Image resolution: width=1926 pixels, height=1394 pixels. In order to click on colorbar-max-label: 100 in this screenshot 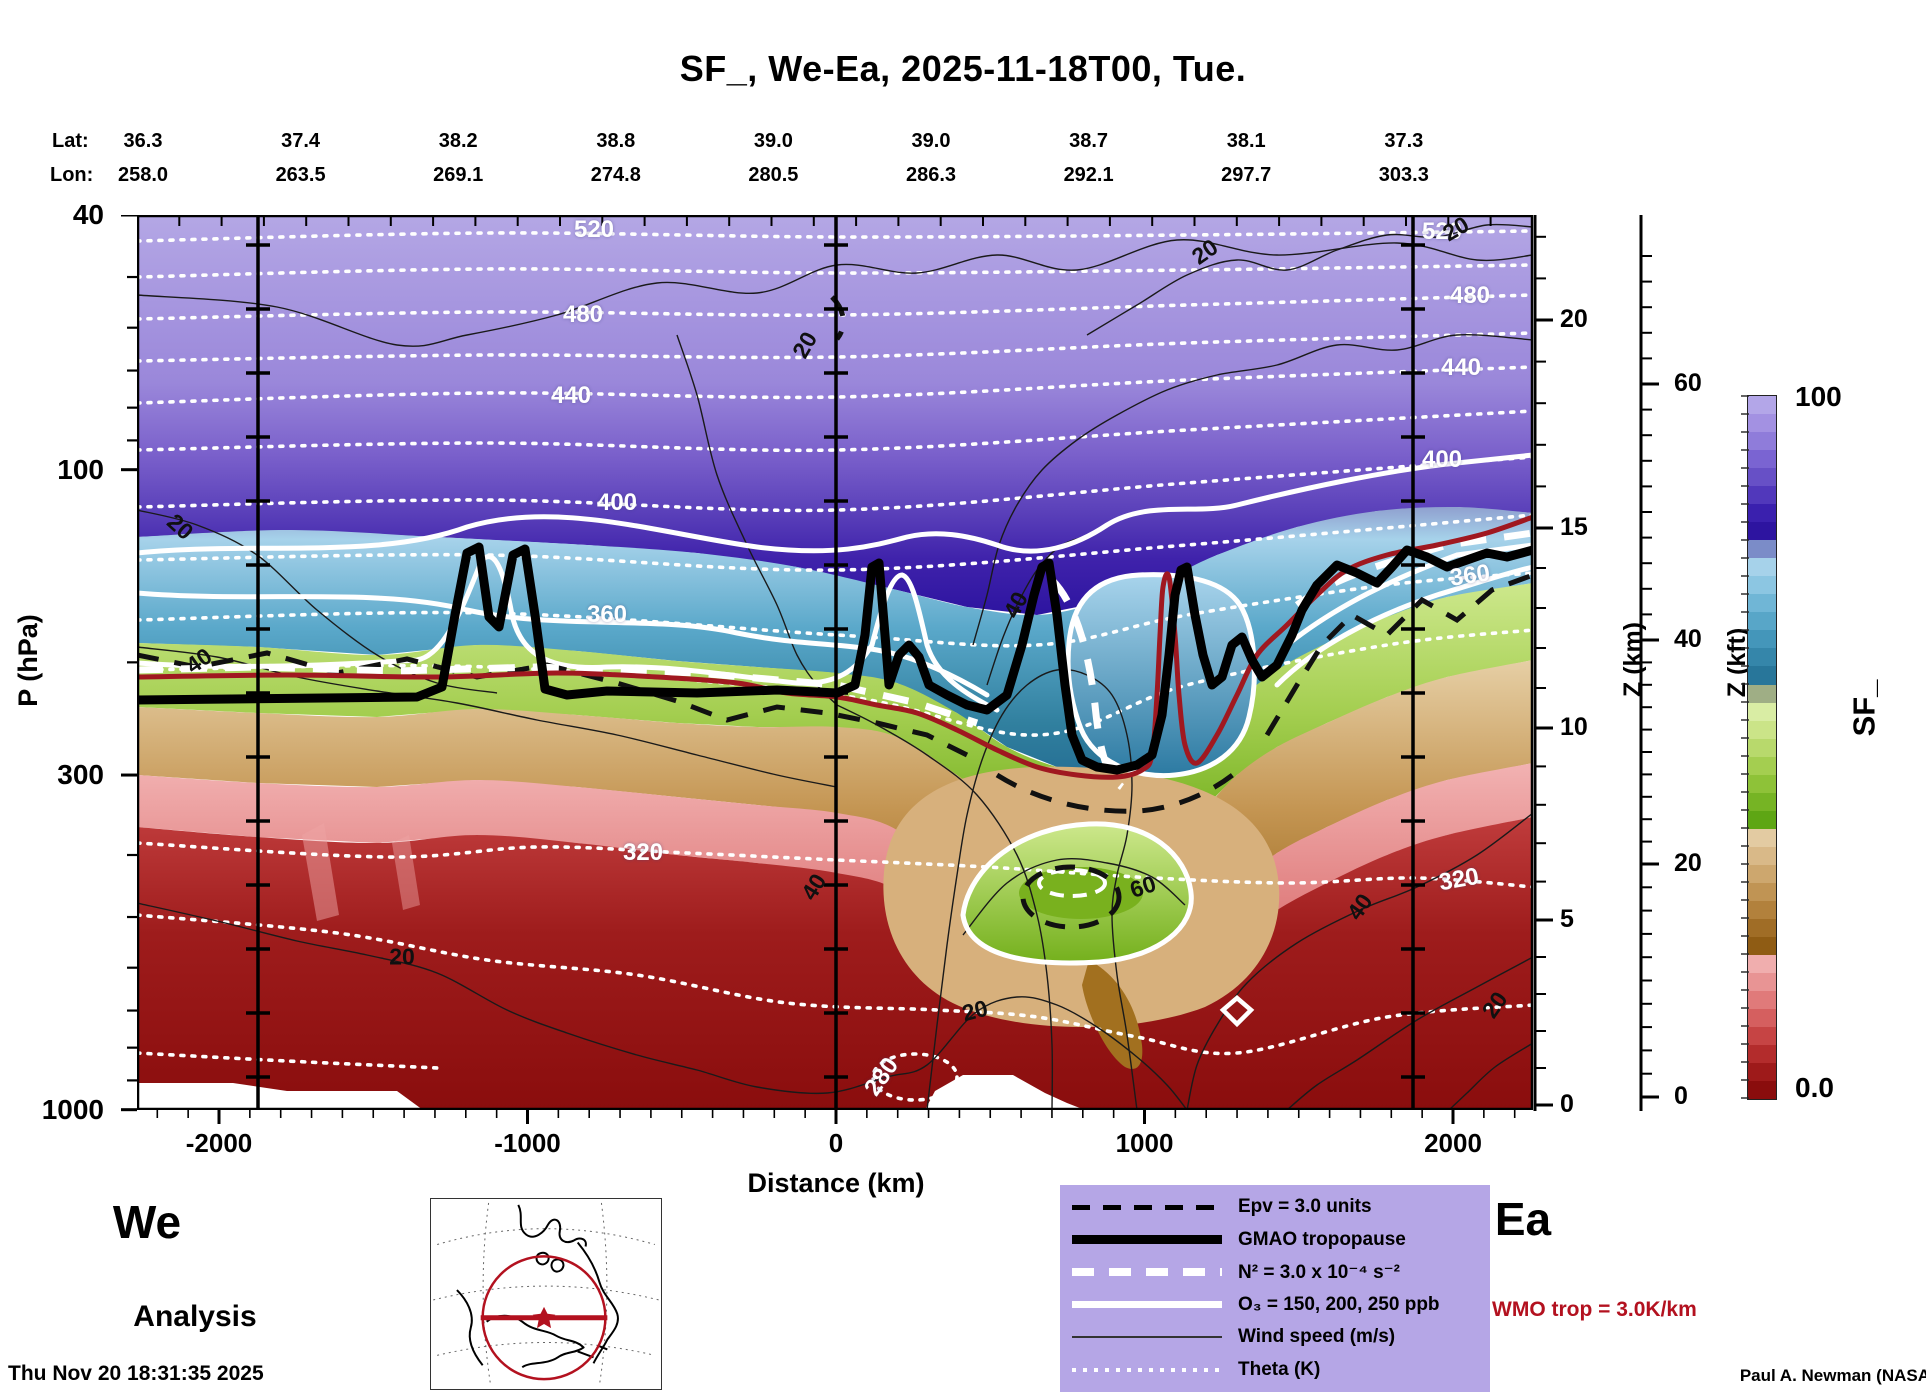, I will do `click(1818, 396)`.